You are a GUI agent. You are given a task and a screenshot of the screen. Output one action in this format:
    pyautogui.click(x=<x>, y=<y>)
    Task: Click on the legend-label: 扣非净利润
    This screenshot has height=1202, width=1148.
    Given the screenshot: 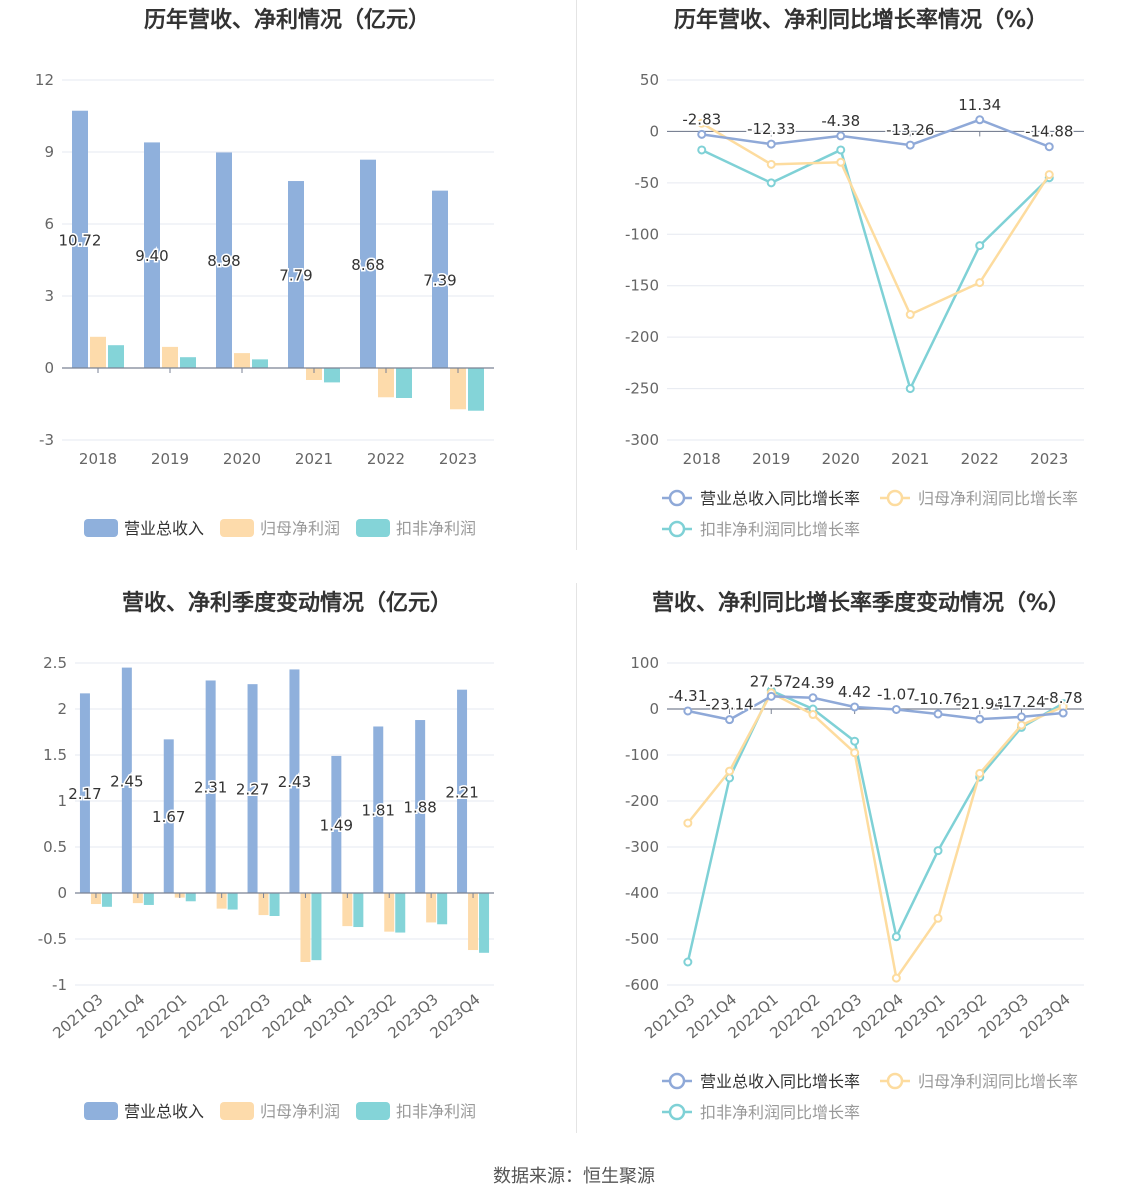 What is the action you would take?
    pyautogui.click(x=436, y=528)
    